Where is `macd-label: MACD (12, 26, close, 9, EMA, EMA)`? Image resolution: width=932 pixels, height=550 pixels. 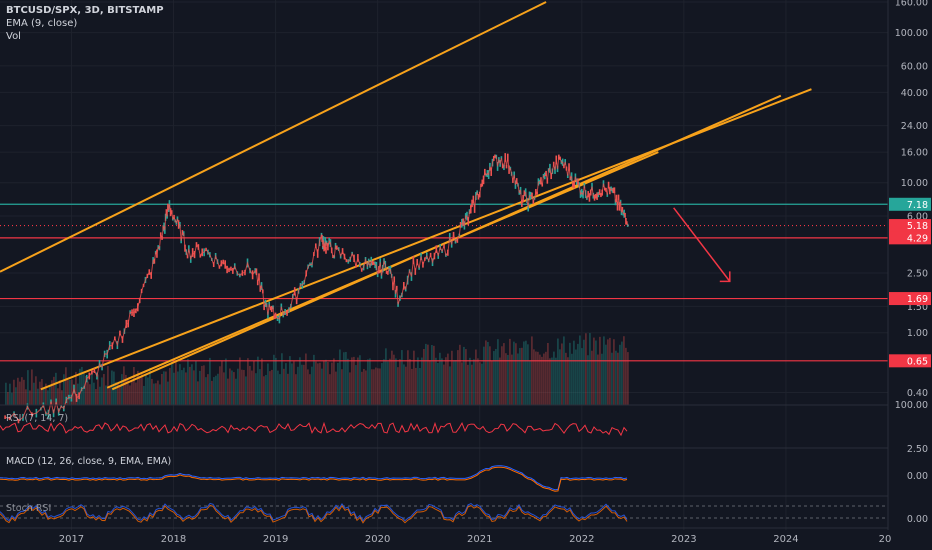
macd-label: MACD (12, 26, close, 9, EMA, EMA) is located at coordinates (89, 461).